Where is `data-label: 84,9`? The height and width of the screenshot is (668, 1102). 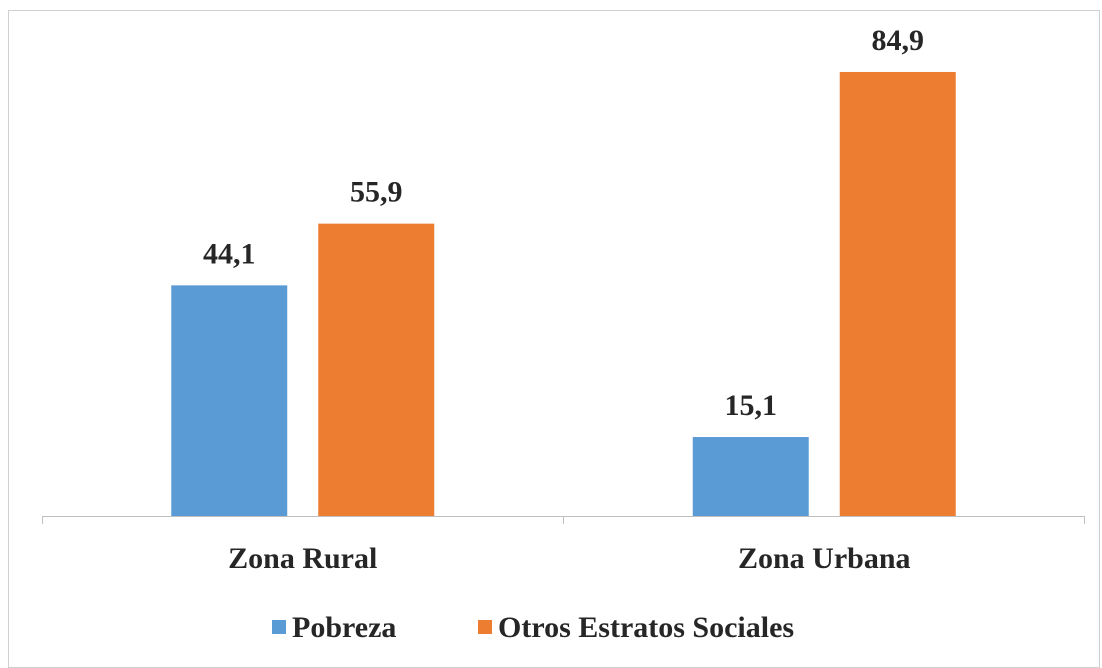 data-label: 84,9 is located at coordinates (898, 40).